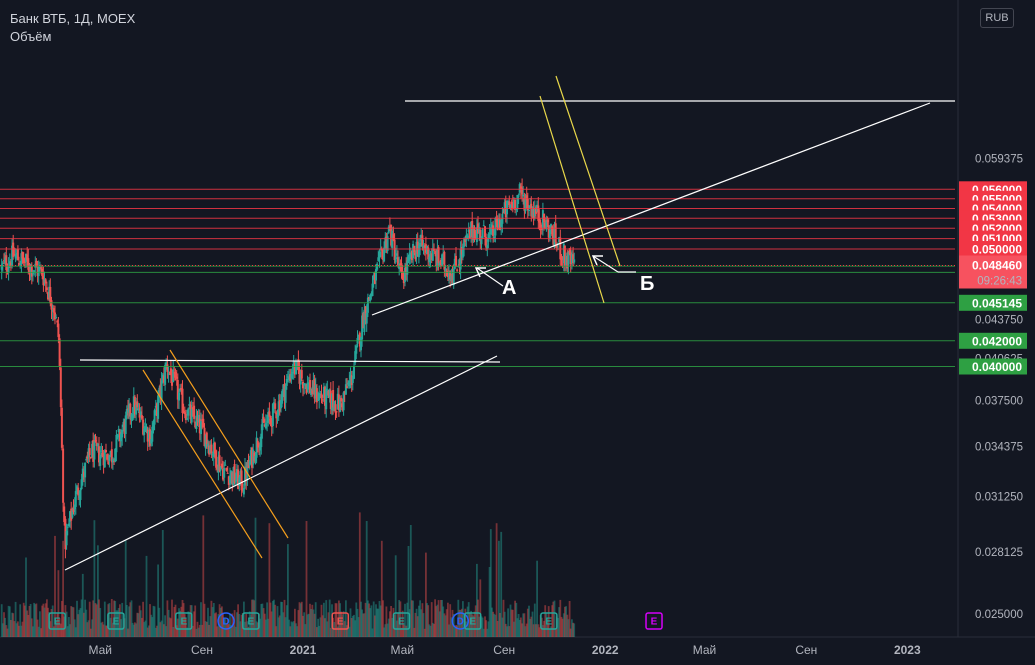  Describe the element at coordinates (73, 18) in the screenshot. I see `symbol-title: Банк ВТБ, 1Д, MOEX` at that location.